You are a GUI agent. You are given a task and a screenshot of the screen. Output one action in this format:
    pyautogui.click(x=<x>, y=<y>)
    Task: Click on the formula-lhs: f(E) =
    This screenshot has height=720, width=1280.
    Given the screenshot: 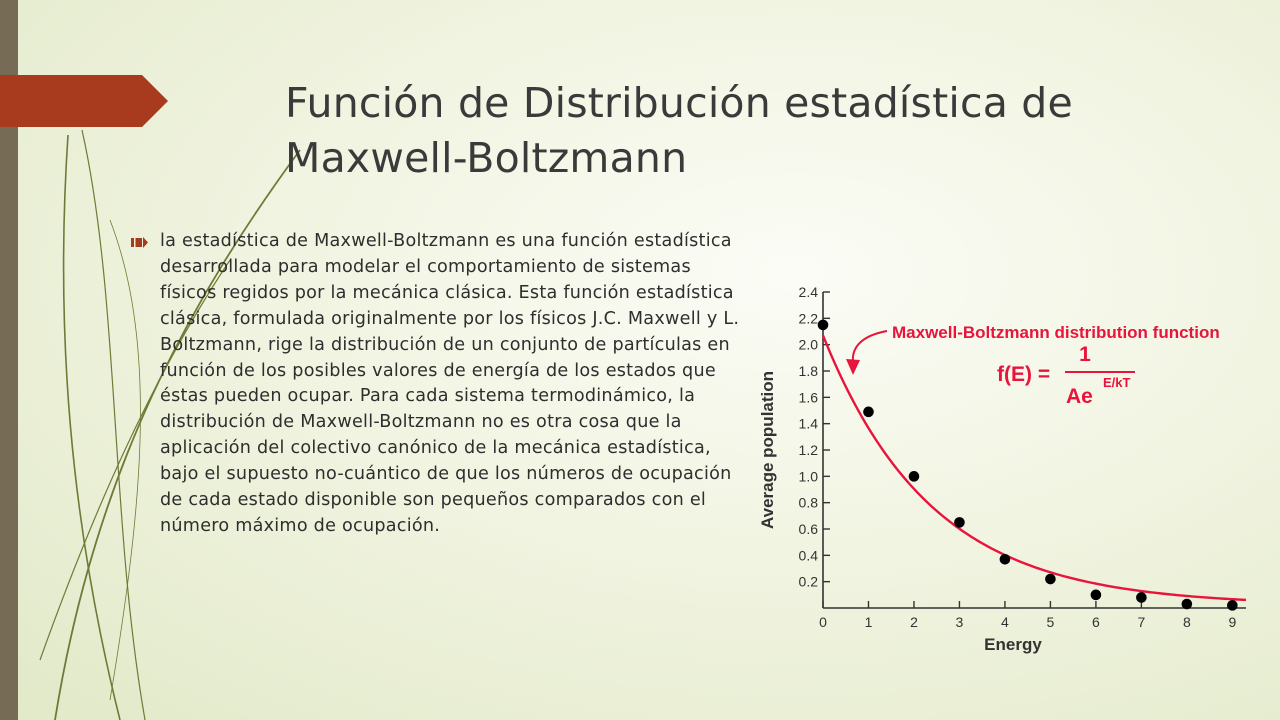 What is the action you would take?
    pyautogui.click(x=1023, y=374)
    